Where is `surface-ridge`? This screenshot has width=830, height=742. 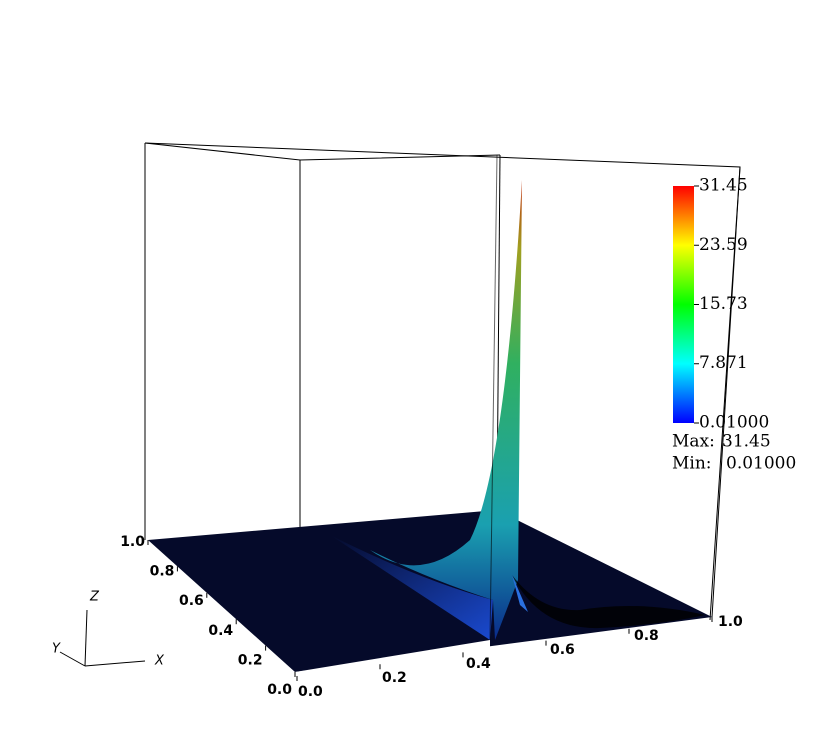
surface-ridge is located at coordinates (411, 587).